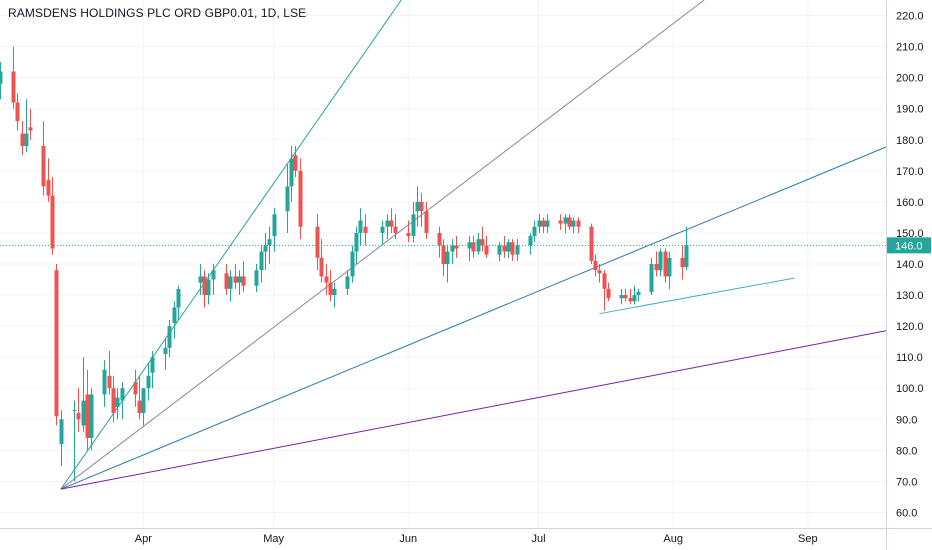 This screenshot has height=550, width=932. I want to click on y-tick-label: 130.0, so click(910, 296).